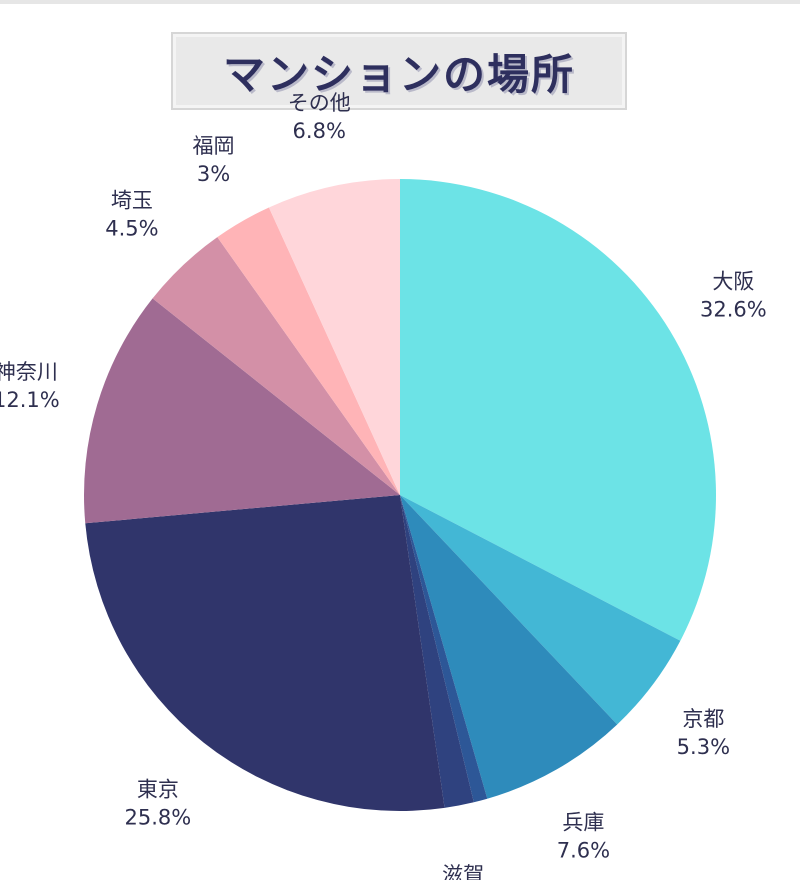 This screenshot has height=880, width=800. Describe the element at coordinates (398, 74) in the screenshot. I see `chart-title: マンションの場所` at that location.